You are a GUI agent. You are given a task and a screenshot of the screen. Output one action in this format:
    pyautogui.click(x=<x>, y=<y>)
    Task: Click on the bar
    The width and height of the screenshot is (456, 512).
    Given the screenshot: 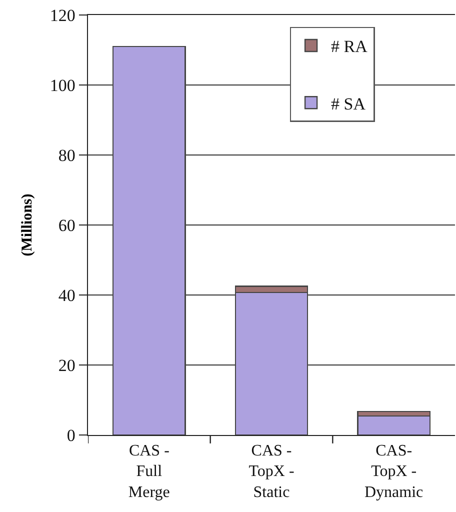 What is the action you would take?
    pyautogui.click(x=149, y=240)
    